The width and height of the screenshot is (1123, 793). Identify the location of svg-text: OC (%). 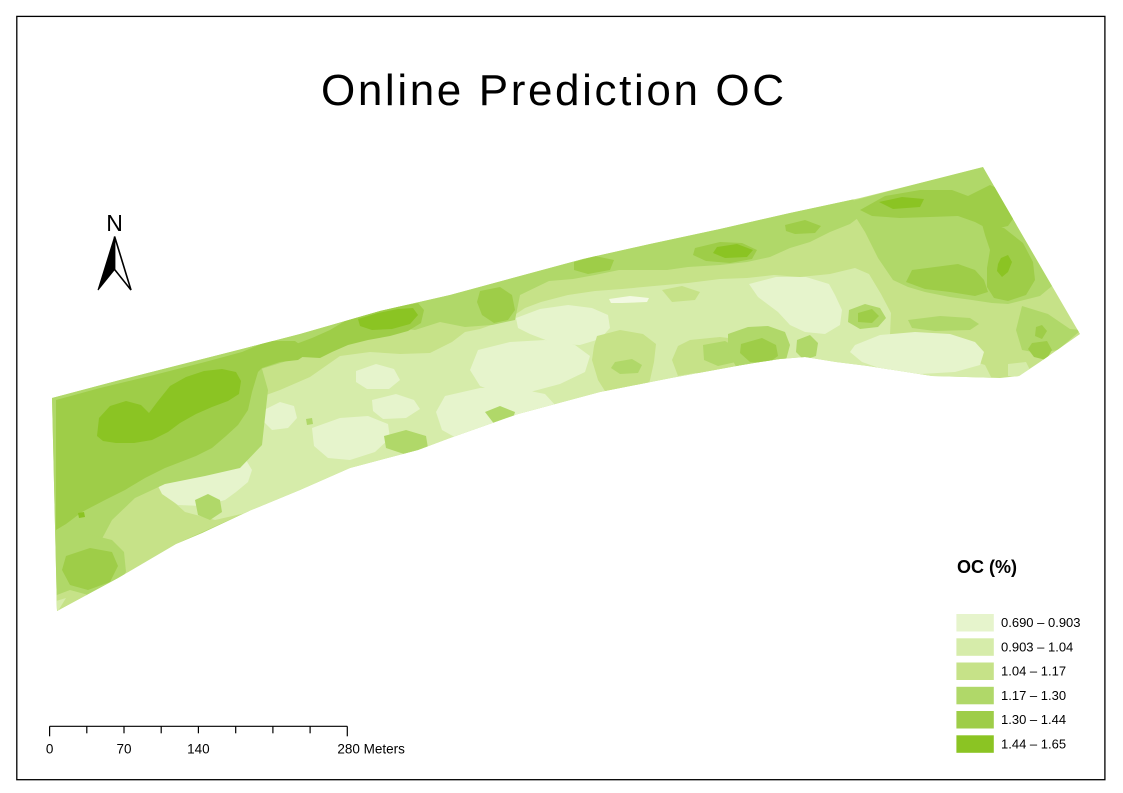
(987, 567).